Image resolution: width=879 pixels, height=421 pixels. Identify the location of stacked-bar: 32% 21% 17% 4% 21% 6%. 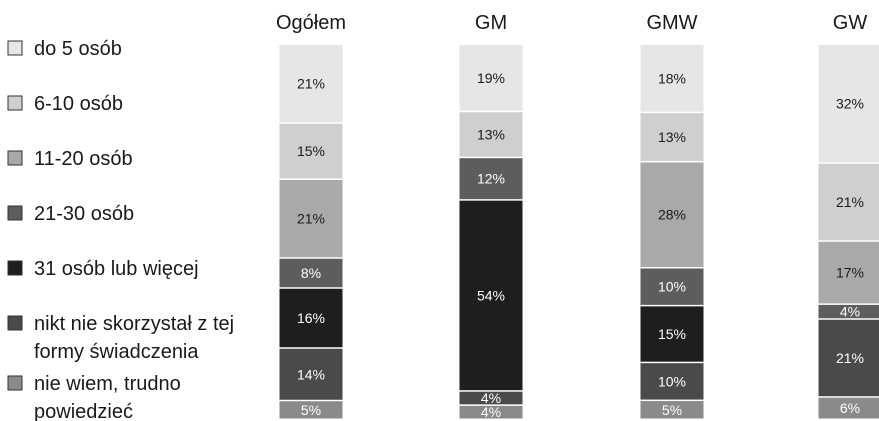
(848, 232).